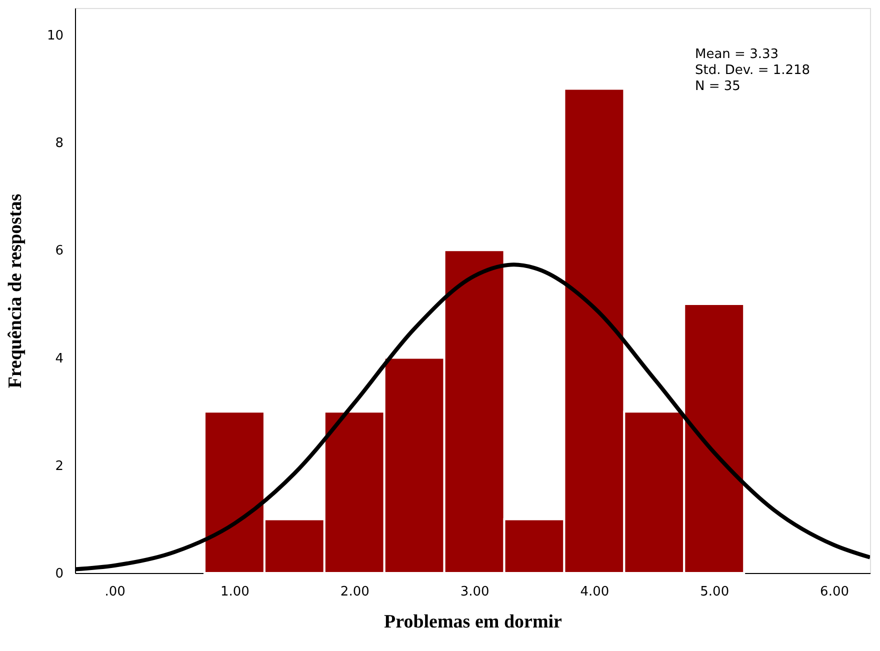 The image size is (880, 651). What do you see at coordinates (59, 251) in the screenshot?
I see `y-tick-label: 6` at bounding box center [59, 251].